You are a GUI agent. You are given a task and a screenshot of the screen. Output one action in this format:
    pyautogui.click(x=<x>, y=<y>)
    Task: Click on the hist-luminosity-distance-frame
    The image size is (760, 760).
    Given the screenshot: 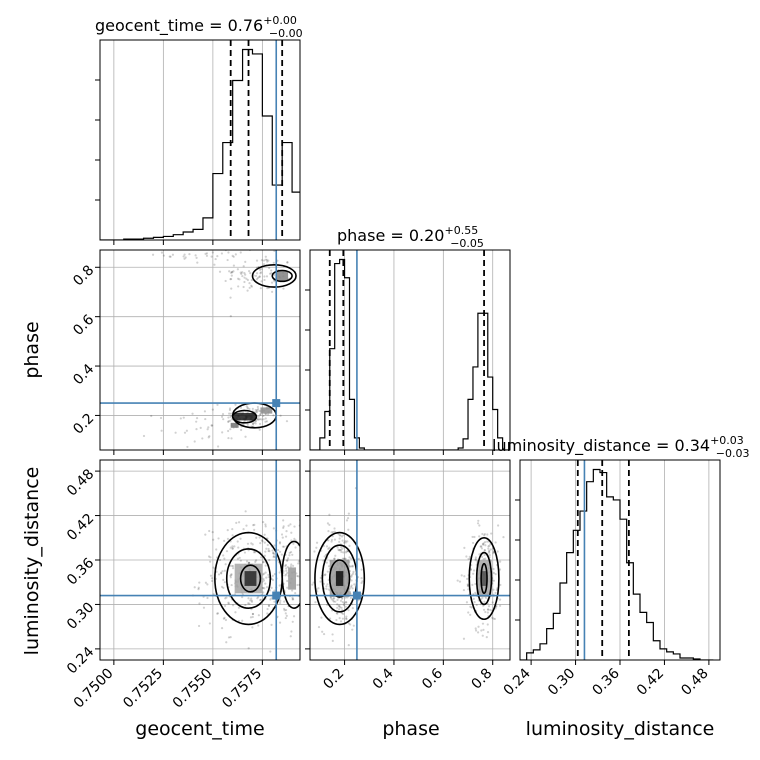 What is the action you would take?
    pyautogui.click(x=620, y=560)
    